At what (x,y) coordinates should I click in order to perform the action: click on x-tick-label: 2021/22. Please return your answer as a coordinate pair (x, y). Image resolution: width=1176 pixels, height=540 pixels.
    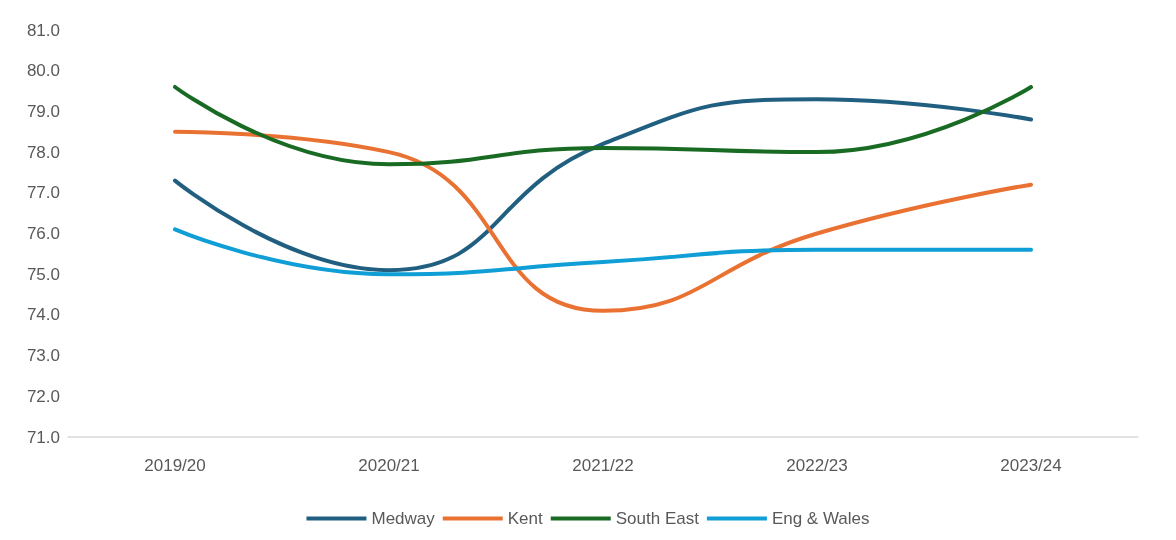
    Looking at the image, I should click on (603, 465).